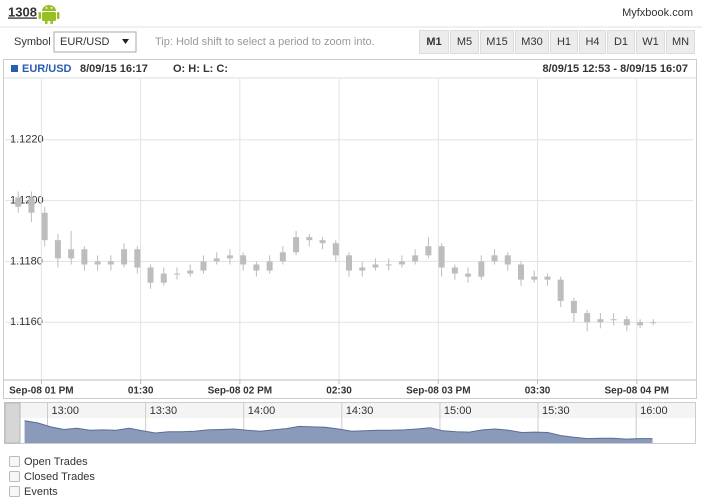 The height and width of the screenshot is (502, 702). I want to click on ohlc-label: O: H: L: C:, so click(200, 69).